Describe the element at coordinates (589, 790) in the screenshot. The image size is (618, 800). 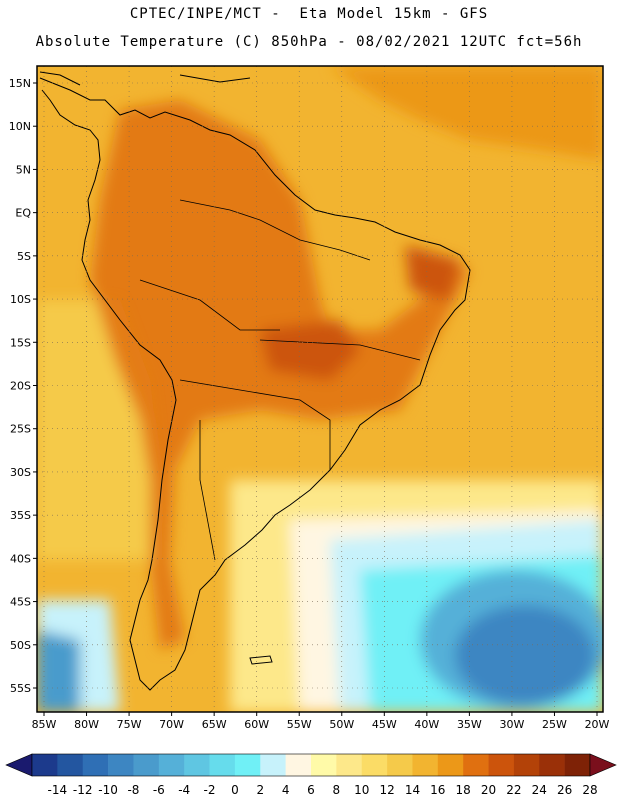
I see `colorbar-label: 28` at that location.